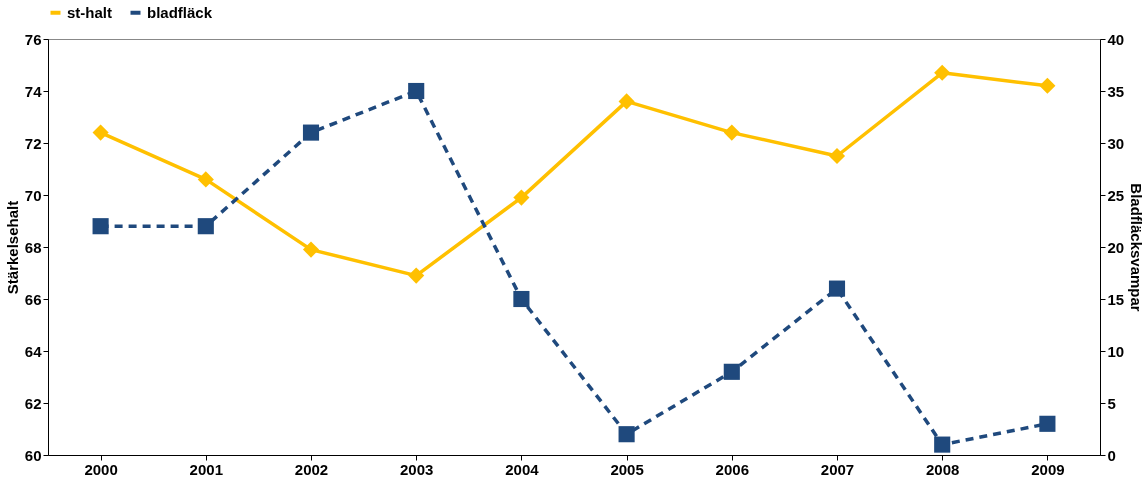 The width and height of the screenshot is (1148, 482). Describe the element at coordinates (33, 39) in the screenshot. I see `y-tick-label: 76` at that location.